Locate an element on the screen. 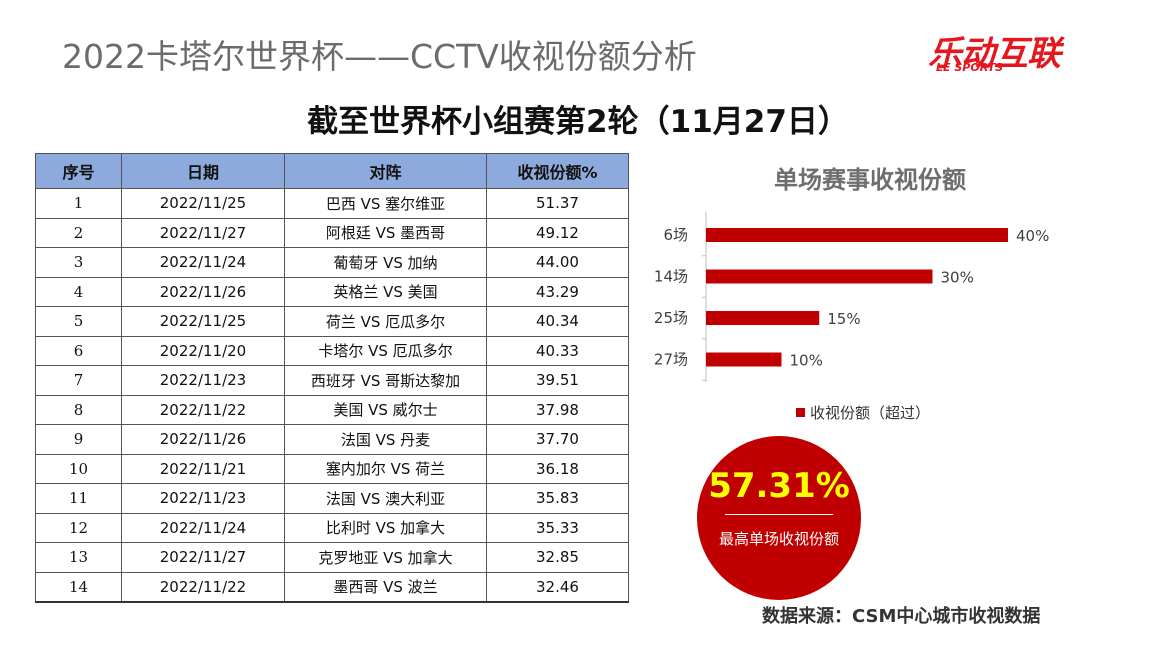 The width and height of the screenshot is (1156, 646). cell-index: 8 is located at coordinates (78, 409).